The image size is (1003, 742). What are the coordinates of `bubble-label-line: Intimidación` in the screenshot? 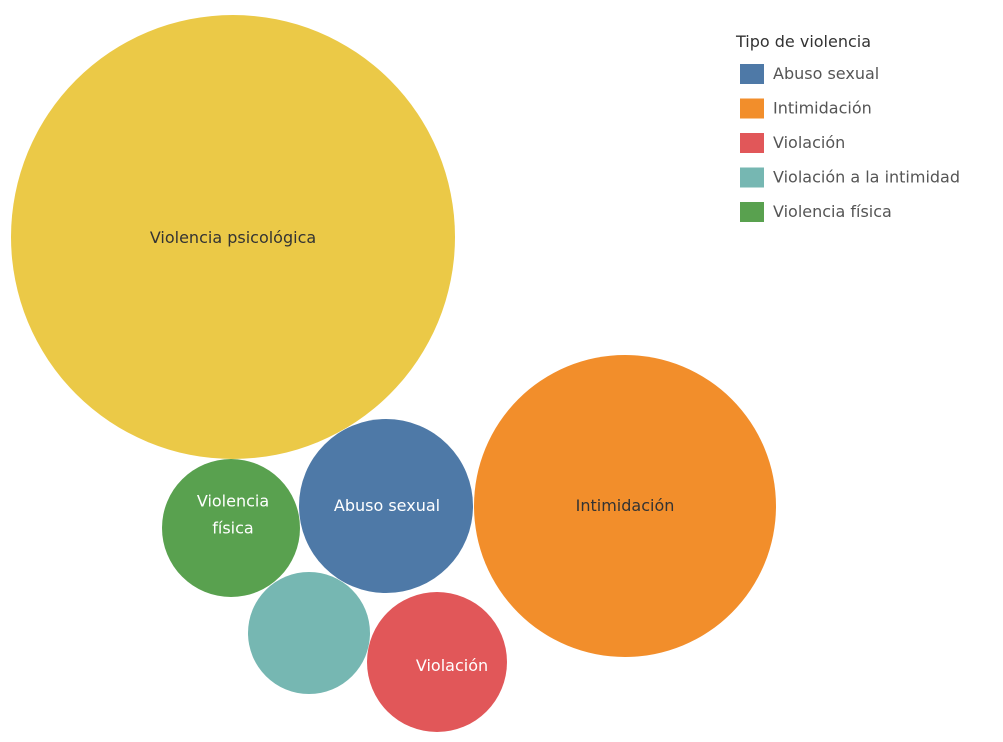 It's located at (625, 505).